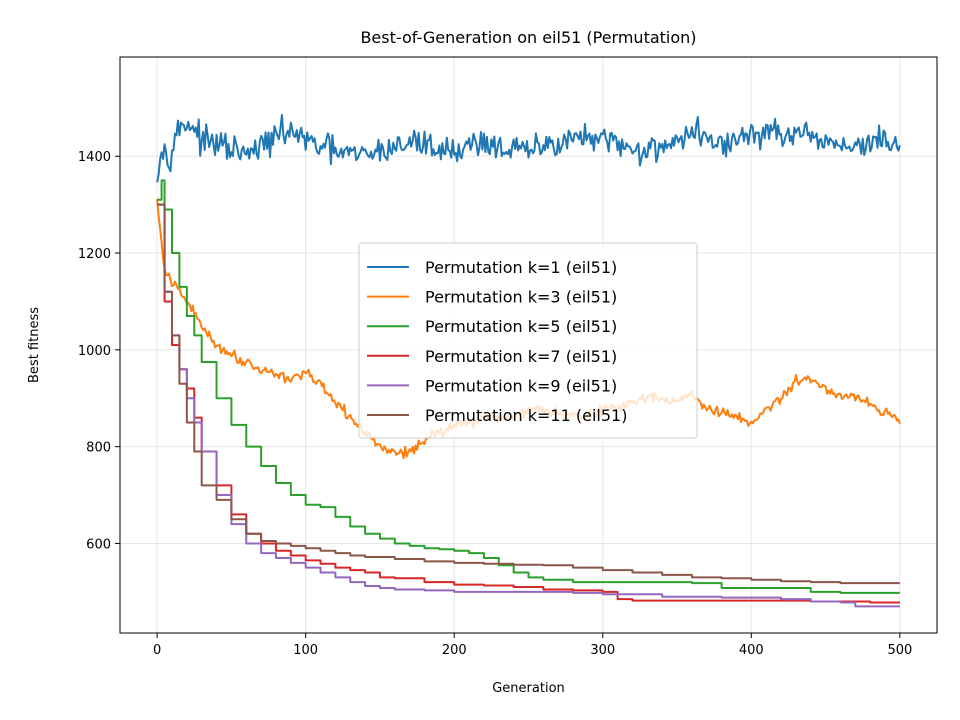  I want to click on y-tick-label: 1000, so click(94, 351).